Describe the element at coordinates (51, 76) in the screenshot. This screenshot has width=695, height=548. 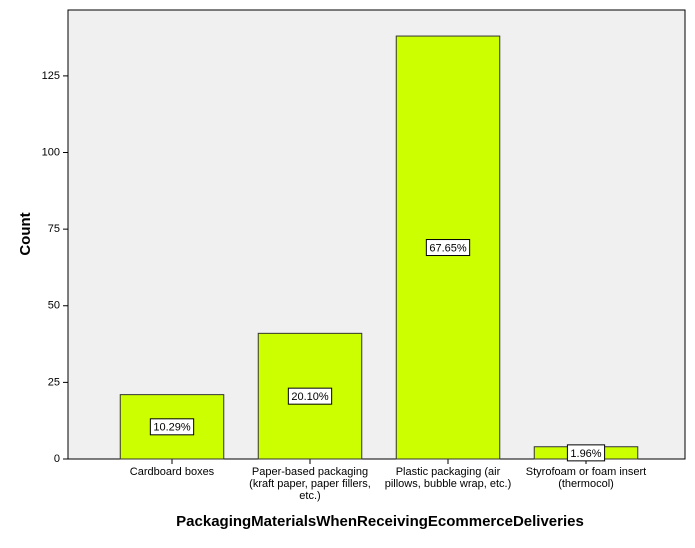
I see `y-tick-label: 125` at that location.